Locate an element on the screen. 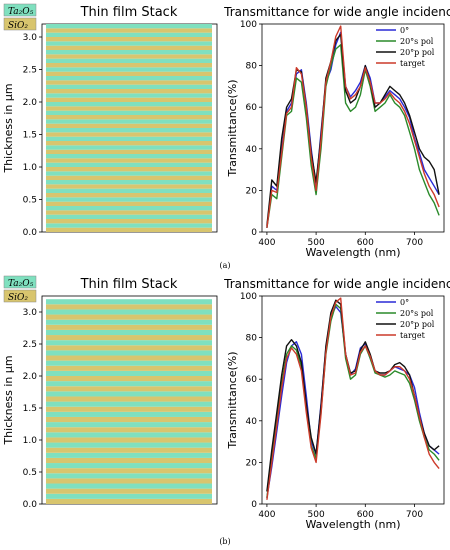  legend-swatch-sio2-a is located at coordinates (20, 24).